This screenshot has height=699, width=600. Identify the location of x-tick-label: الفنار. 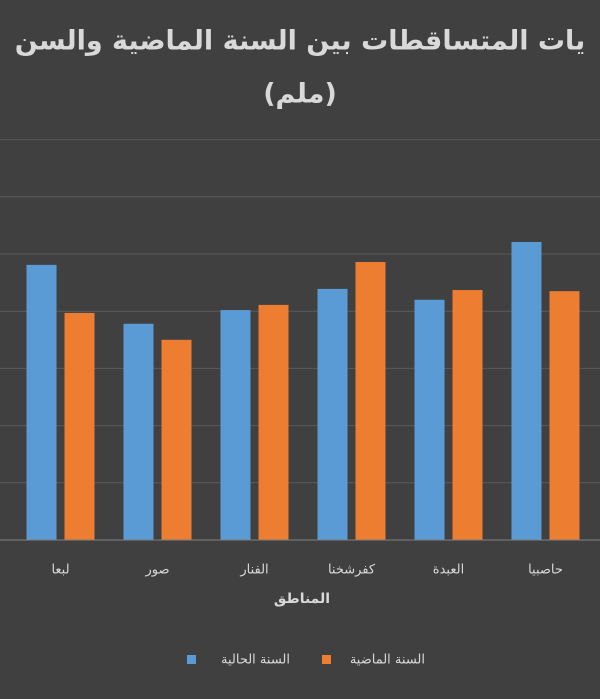
(253, 570).